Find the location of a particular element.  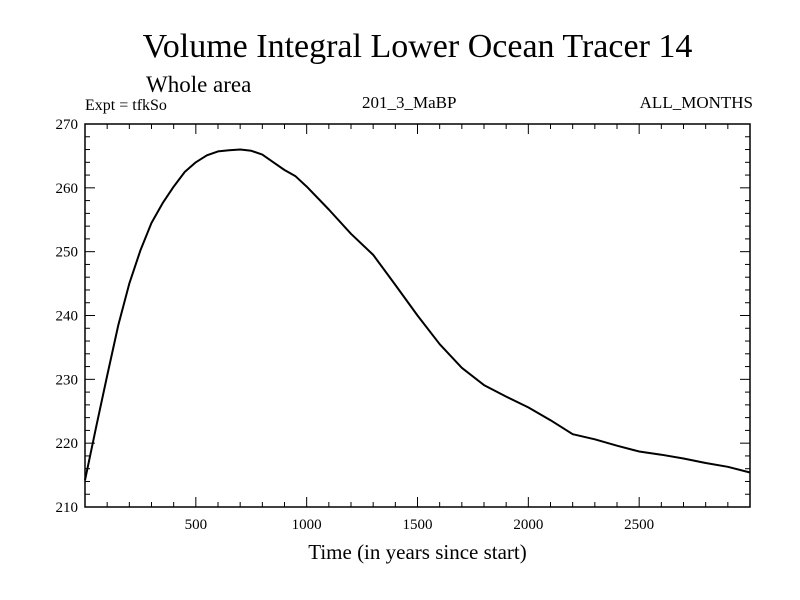

x-tick-label: 2500 is located at coordinates (639, 525).